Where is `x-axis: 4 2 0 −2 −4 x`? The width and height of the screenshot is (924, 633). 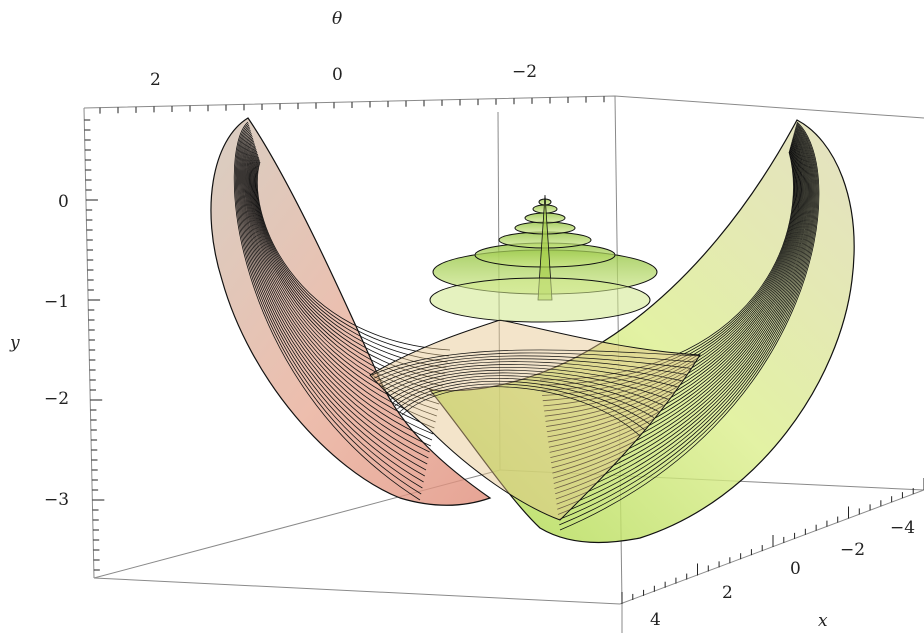
x-axis: 4 2 0 −2 −4 x is located at coordinates (772, 554).